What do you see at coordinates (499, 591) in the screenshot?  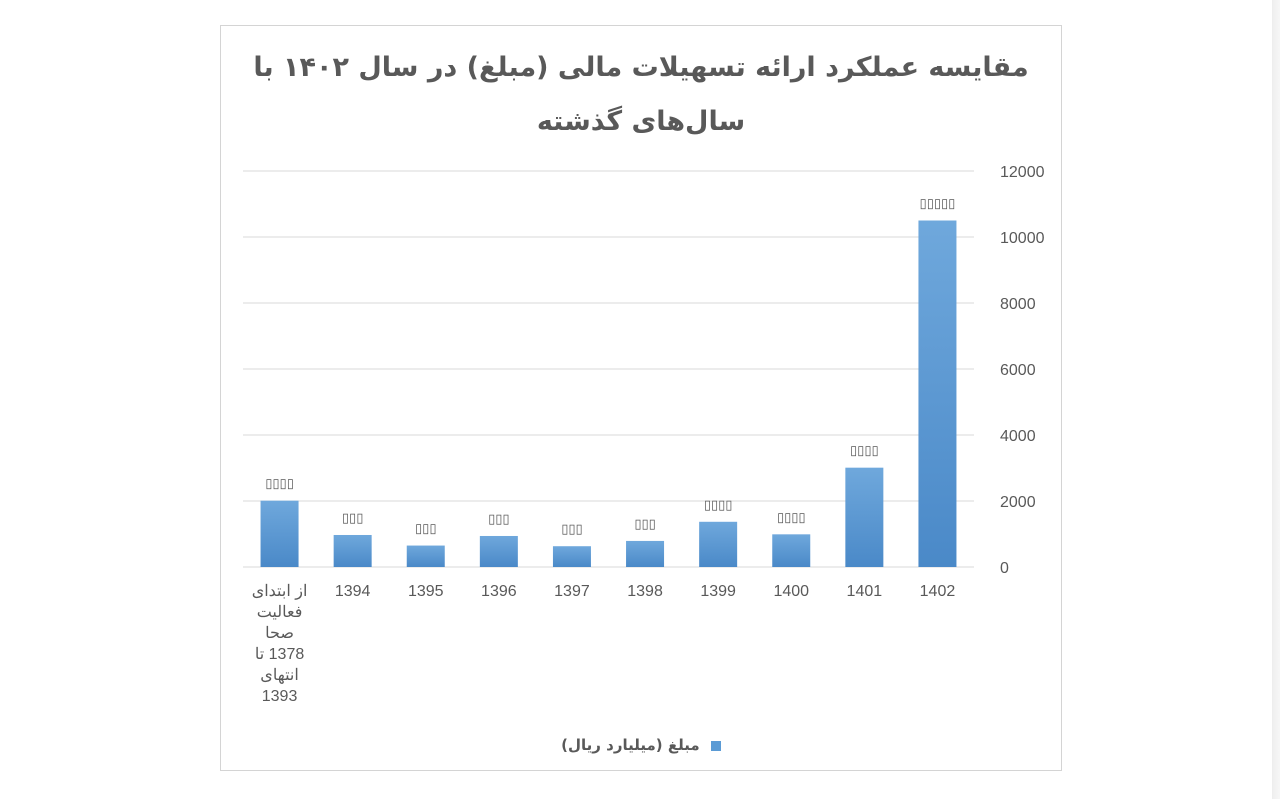 I see `x-tick-label: 1396` at bounding box center [499, 591].